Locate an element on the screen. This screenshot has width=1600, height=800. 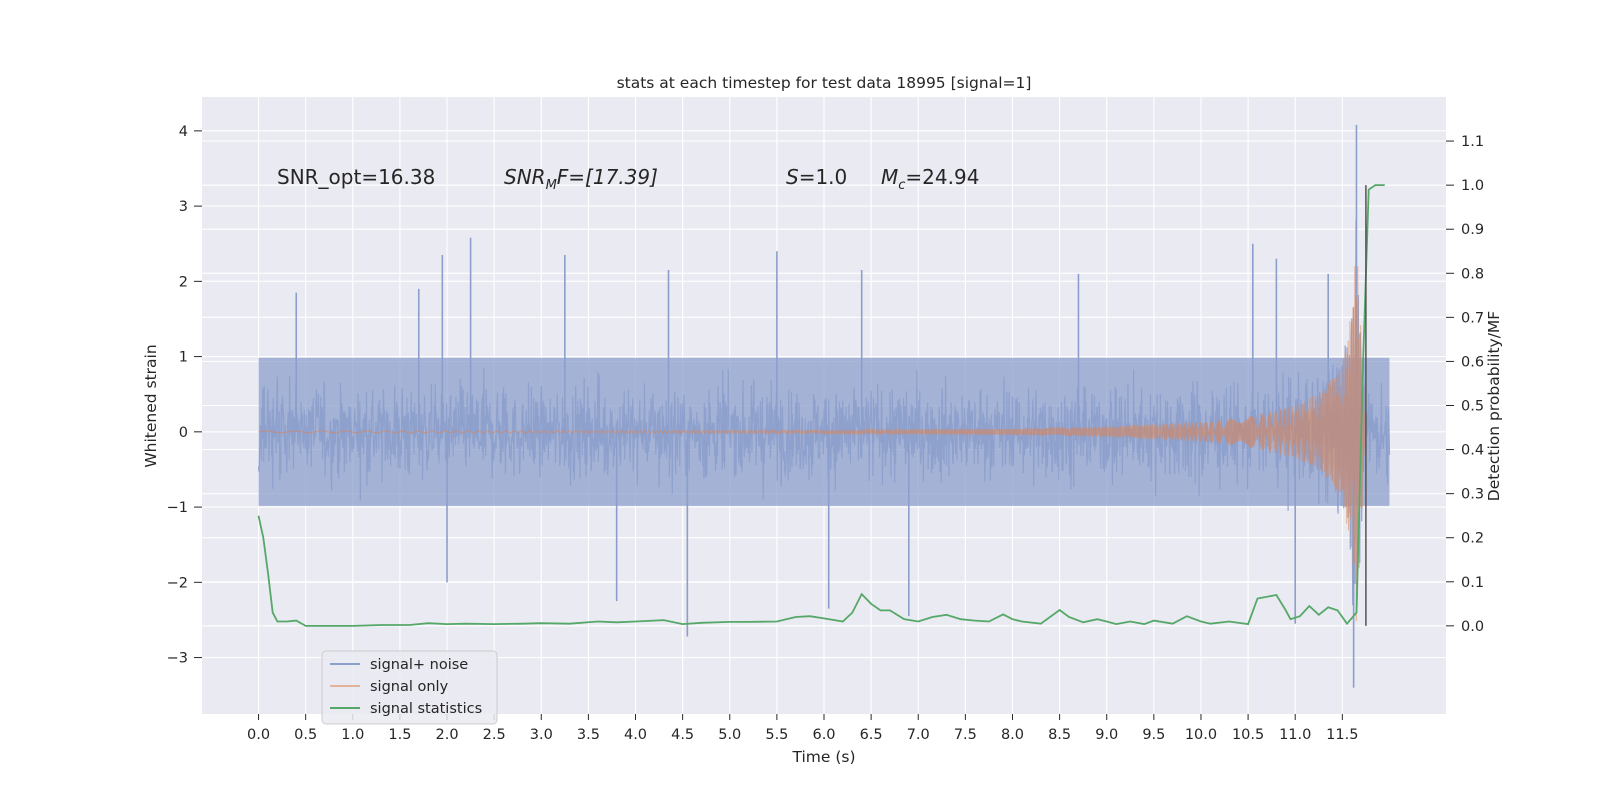
legend-box is located at coordinates (409, 687).